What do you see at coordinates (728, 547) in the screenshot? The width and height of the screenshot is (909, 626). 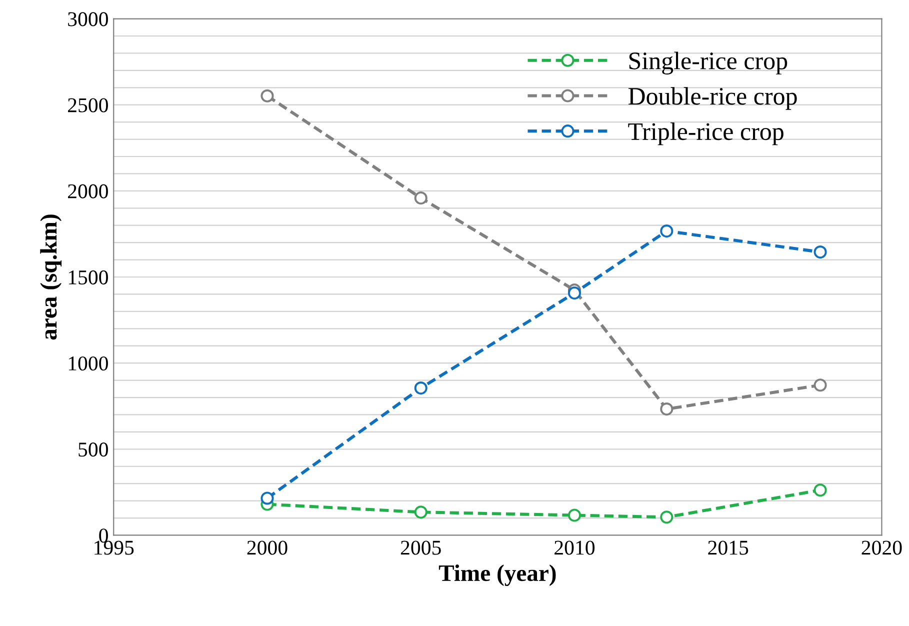 I see `x-tick-label: 2015` at bounding box center [728, 547].